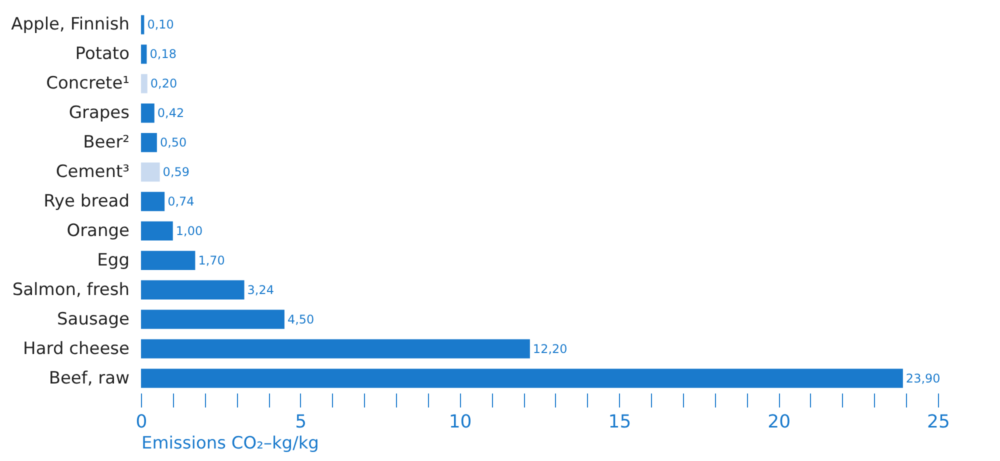  I want to click on x-tick-label: 5, so click(301, 422).